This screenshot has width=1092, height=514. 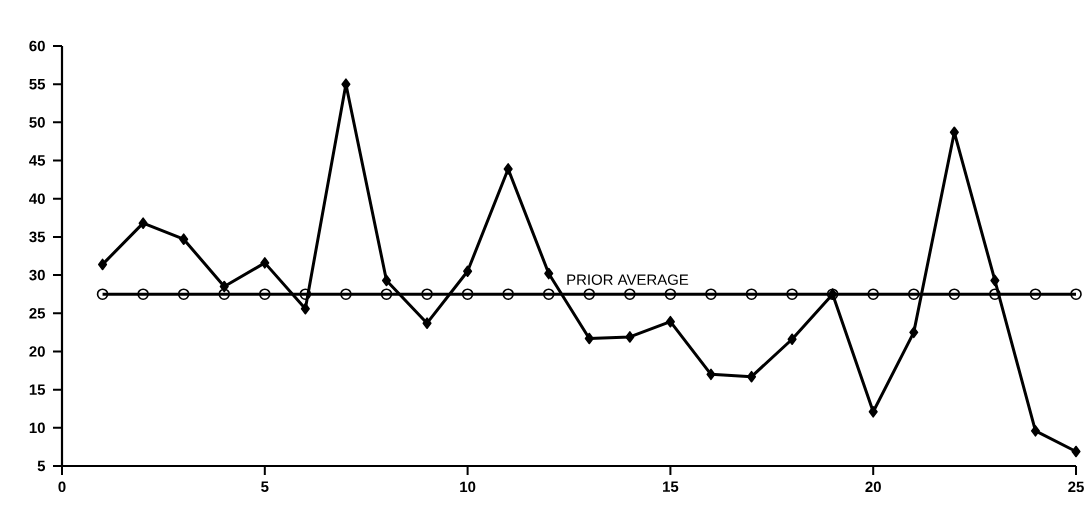 What do you see at coordinates (1076, 487) in the screenshot?
I see `x-tick-label: 25` at bounding box center [1076, 487].